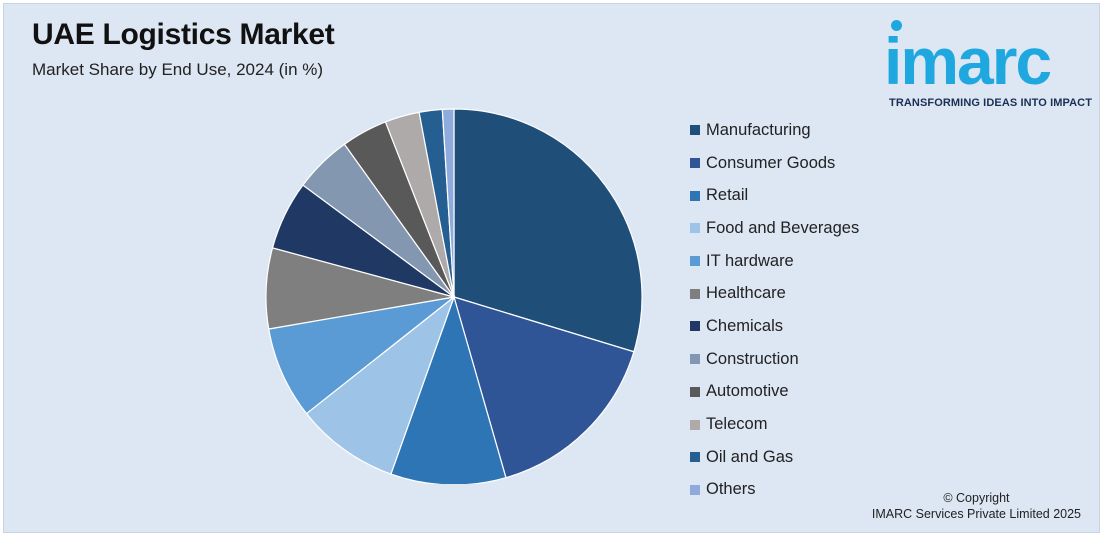 This screenshot has height=538, width=1105. What do you see at coordinates (178, 69) in the screenshot?
I see `chart-subtitle: Market Share by End Use, 2024 (in %)` at bounding box center [178, 69].